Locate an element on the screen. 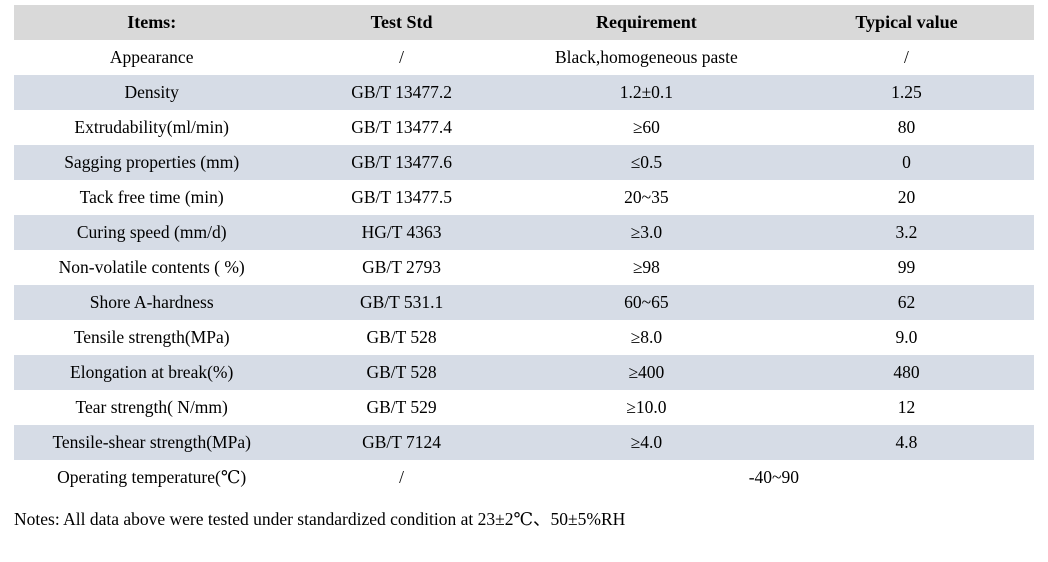 This screenshot has width=1048, height=562. cell-test-std: HG/T 4363 is located at coordinates (401, 232).